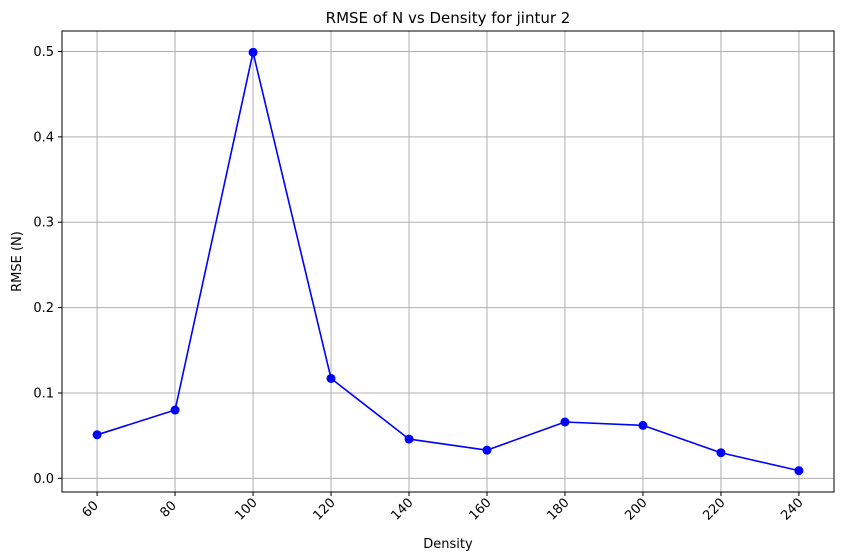 Image resolution: width=846 pixels, height=560 pixels. What do you see at coordinates (246, 509) in the screenshot?
I see `x-tick-label: 100` at bounding box center [246, 509].